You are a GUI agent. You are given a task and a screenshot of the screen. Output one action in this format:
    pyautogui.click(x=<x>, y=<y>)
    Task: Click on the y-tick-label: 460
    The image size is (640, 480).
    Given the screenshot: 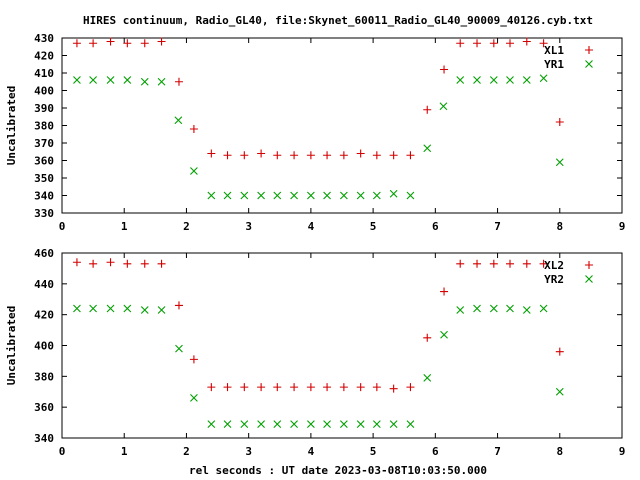 What is the action you would take?
    pyautogui.click(x=44, y=253)
    